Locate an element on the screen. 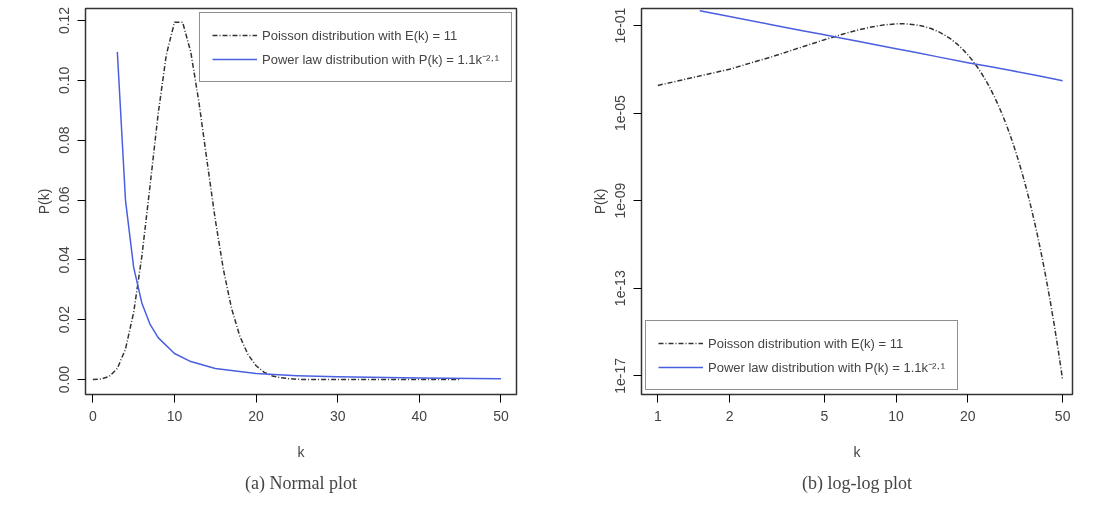 This screenshot has width=1112, height=524. y-tick-label: 1e-05 is located at coordinates (620, 113).